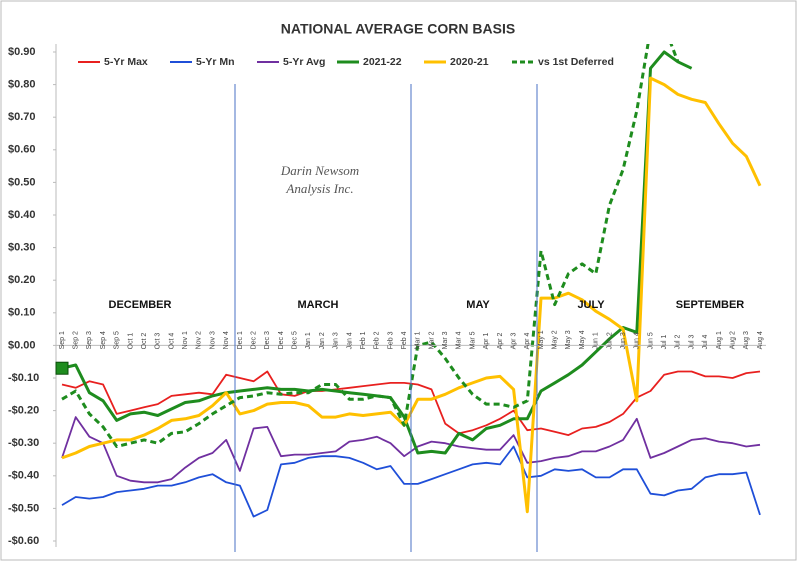  I want to click on period-label: MARCH, so click(318, 305).